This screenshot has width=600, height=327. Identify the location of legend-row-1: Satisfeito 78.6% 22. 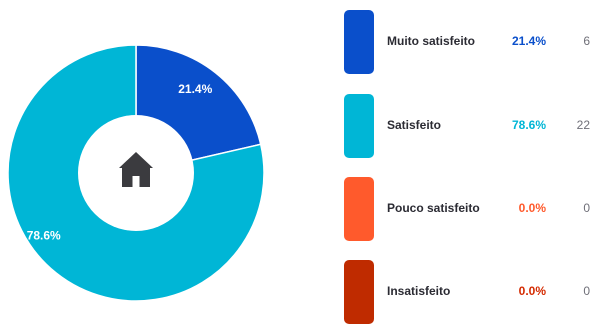
(470, 126).